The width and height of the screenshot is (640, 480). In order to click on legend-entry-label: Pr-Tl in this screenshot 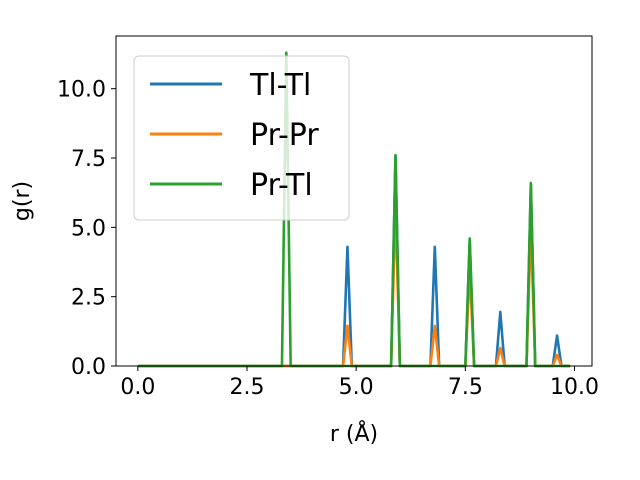, I will do `click(281, 185)`.